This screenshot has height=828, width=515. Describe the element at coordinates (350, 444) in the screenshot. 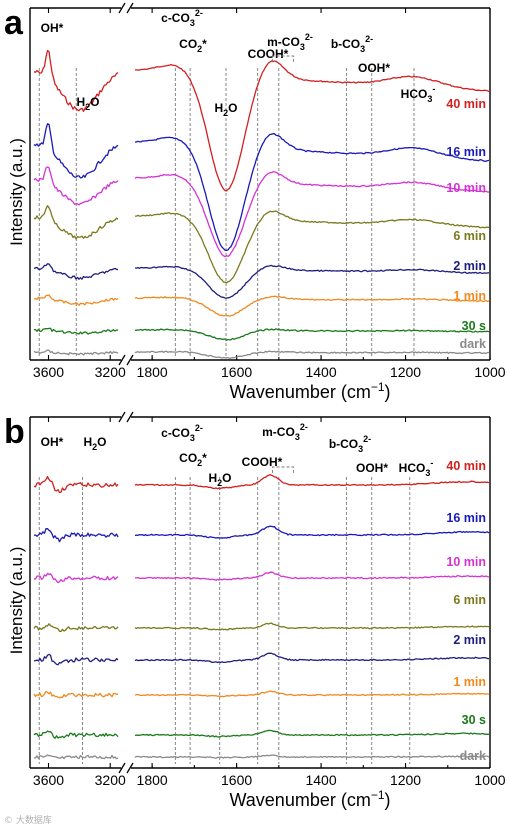

I see `annotation-b-co3: b-CO32-` at that location.